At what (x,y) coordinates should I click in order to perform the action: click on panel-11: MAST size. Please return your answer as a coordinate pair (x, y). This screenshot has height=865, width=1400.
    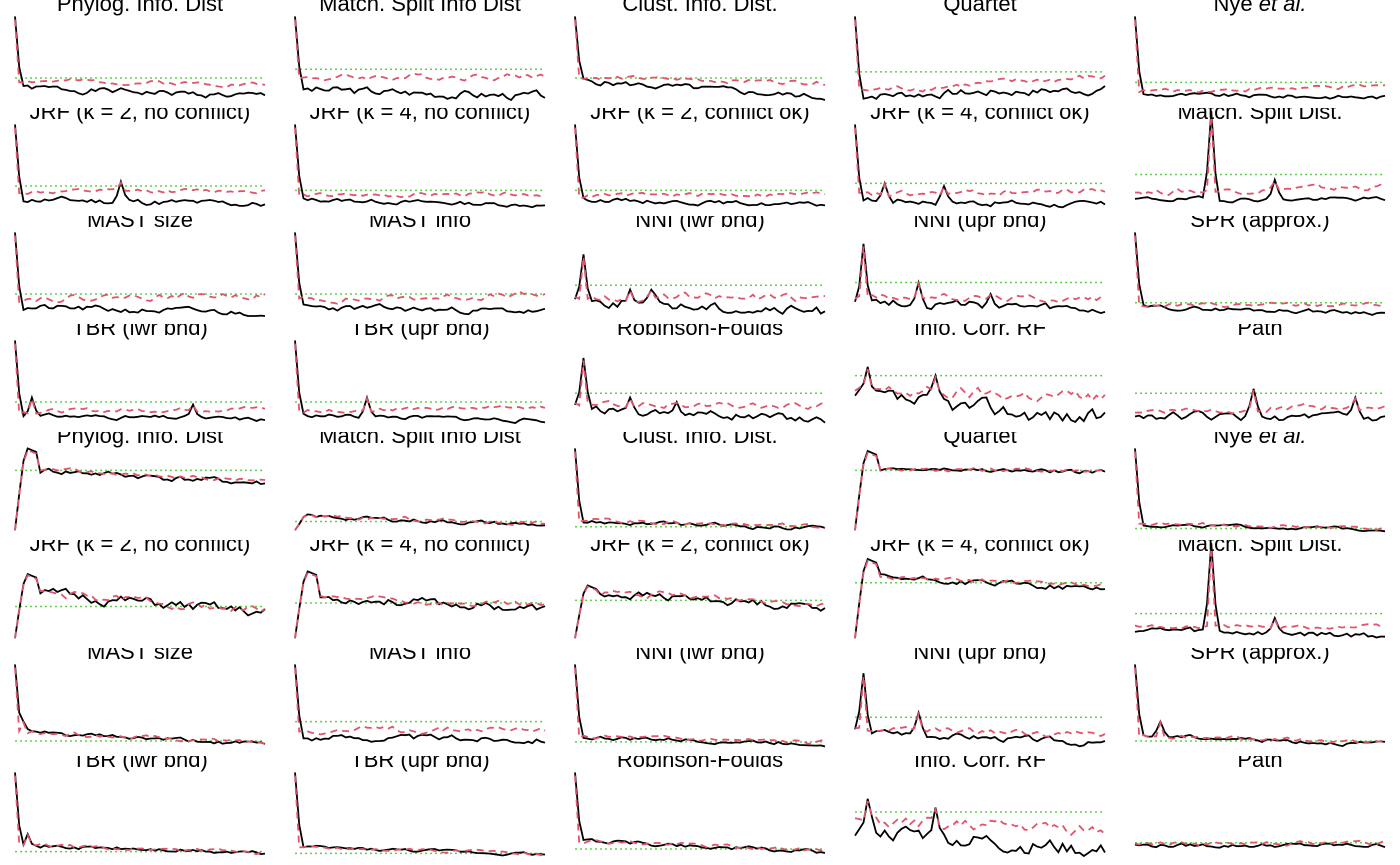
    Looking at the image, I should click on (140, 270).